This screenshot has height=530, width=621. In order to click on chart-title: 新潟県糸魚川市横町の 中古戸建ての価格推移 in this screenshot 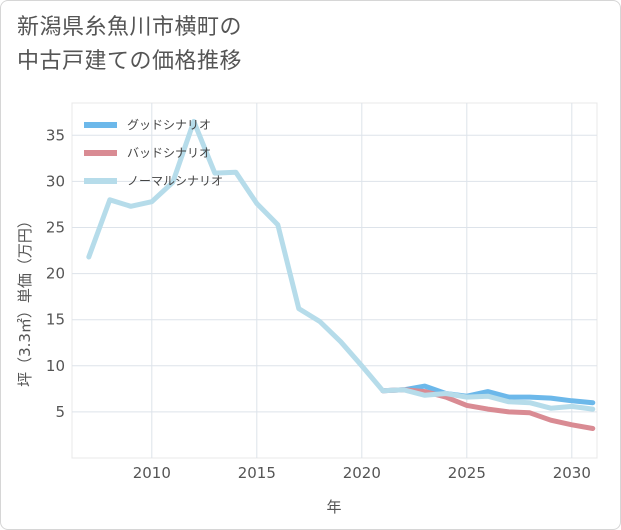, I will do `click(129, 45)`.